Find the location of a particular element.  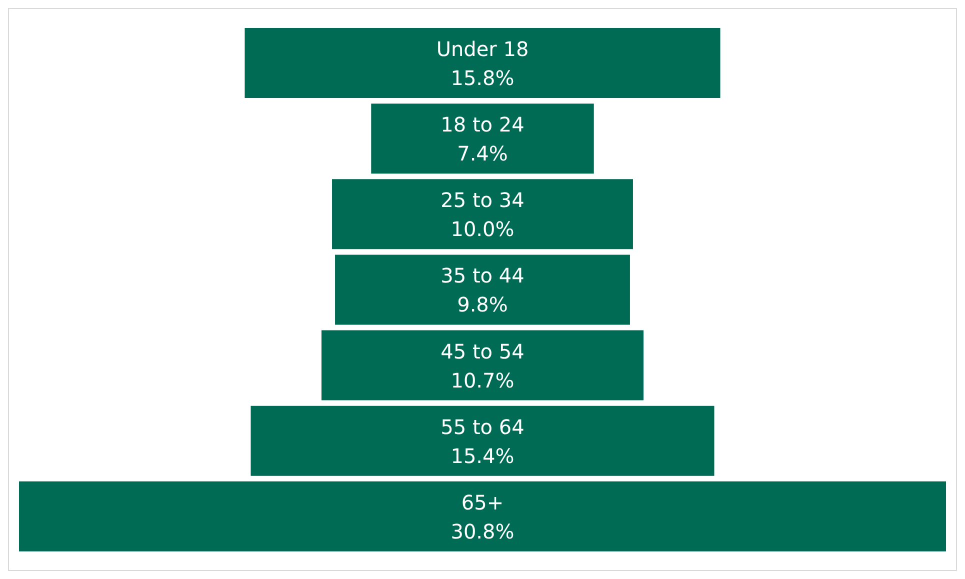

category-label: 45 to 54 is located at coordinates (482, 351).